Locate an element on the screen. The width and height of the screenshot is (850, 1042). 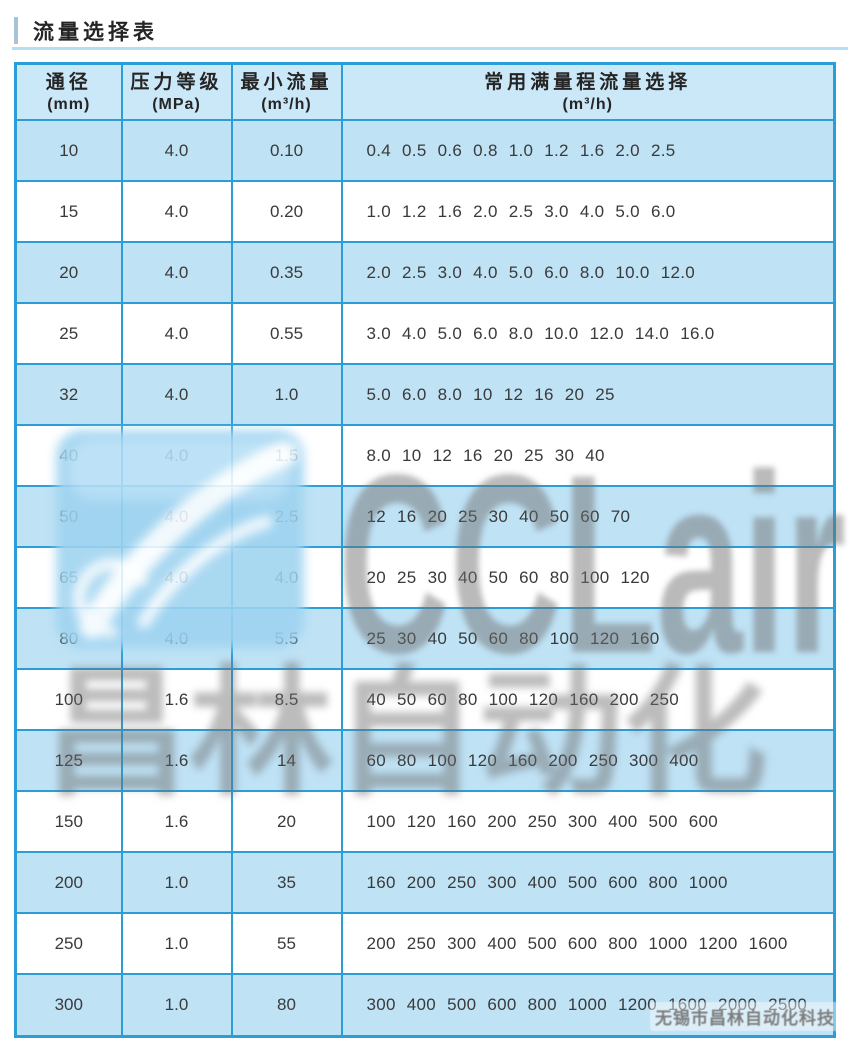
column-header-label: 最小流量 is located at coordinates (286, 82).